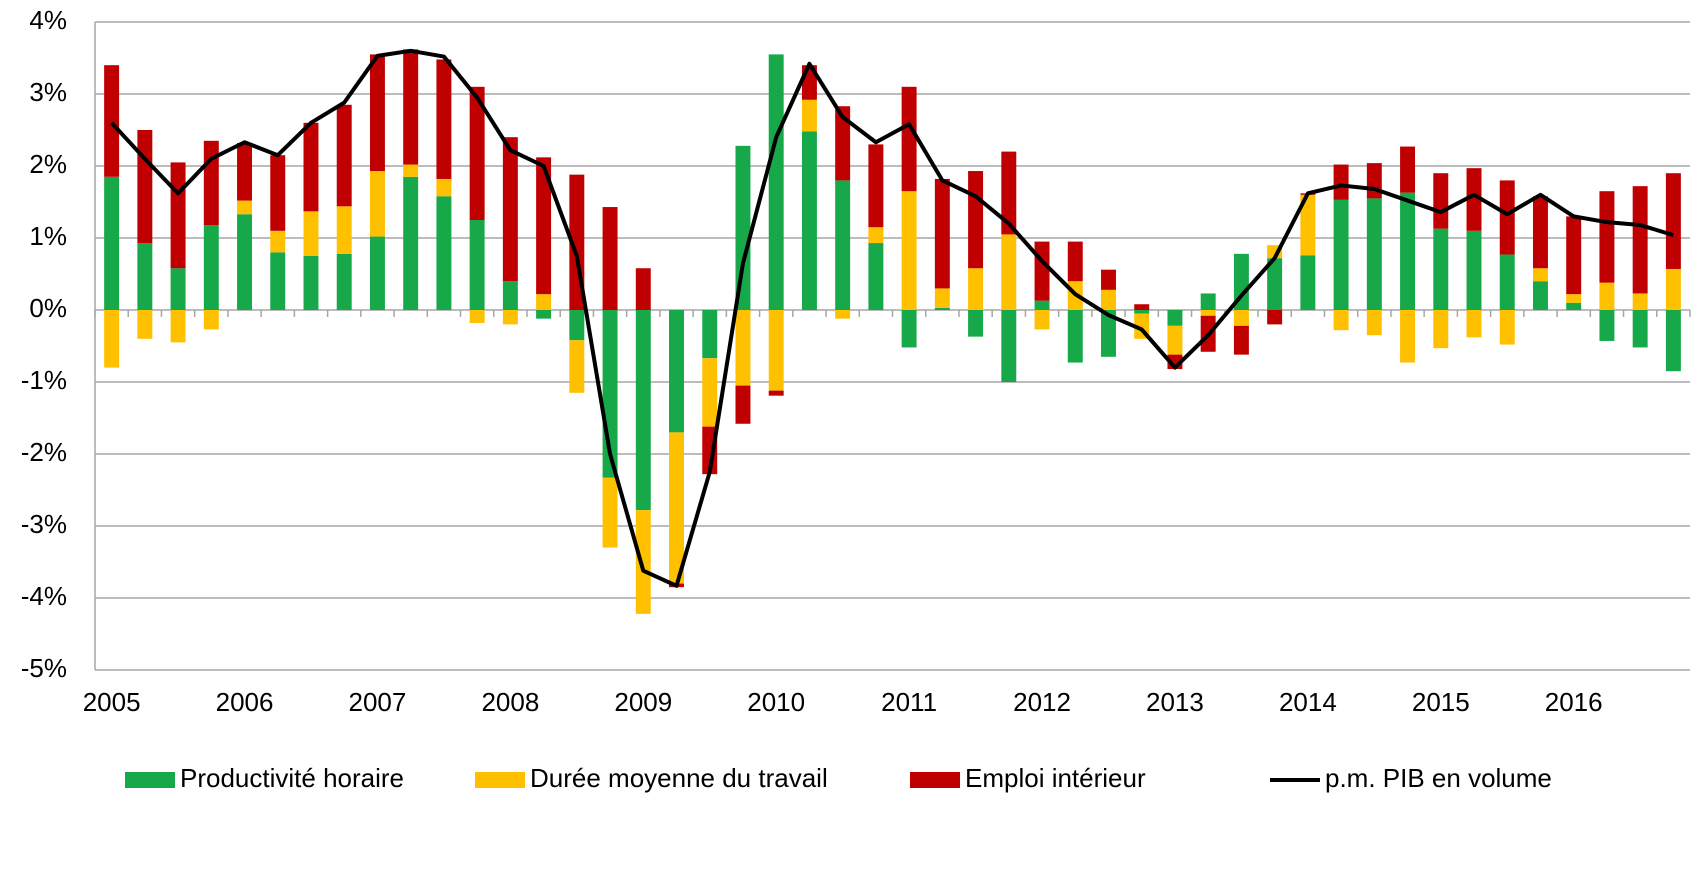 The width and height of the screenshot is (1704, 870). I want to click on x-tick-label: 2012, so click(1042, 702).